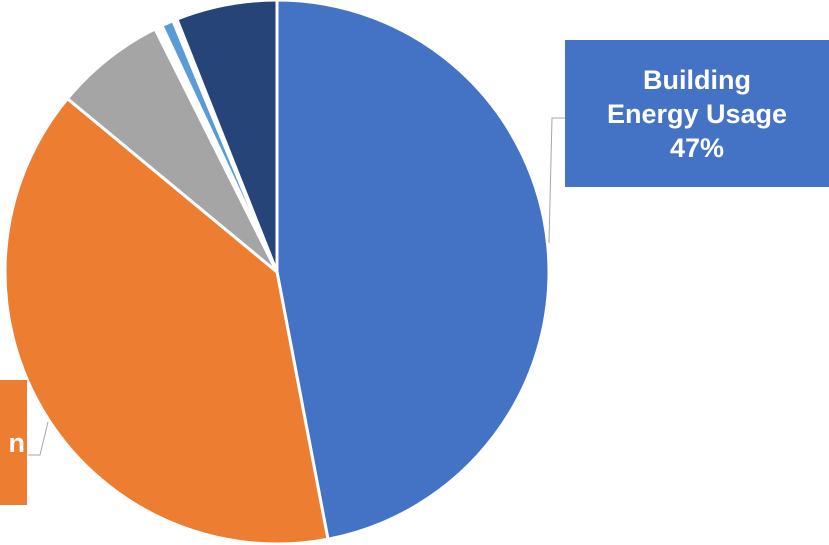 The width and height of the screenshot is (829, 545). What do you see at coordinates (38, 438) in the screenshot?
I see `leader-line-orange` at bounding box center [38, 438].